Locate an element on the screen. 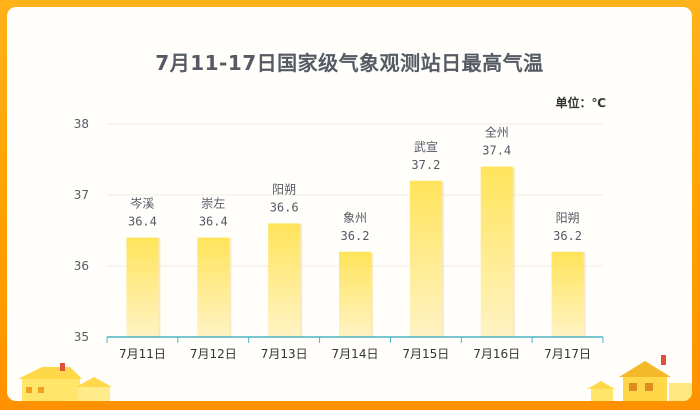  y-tick-label: 35 is located at coordinates (81, 337).